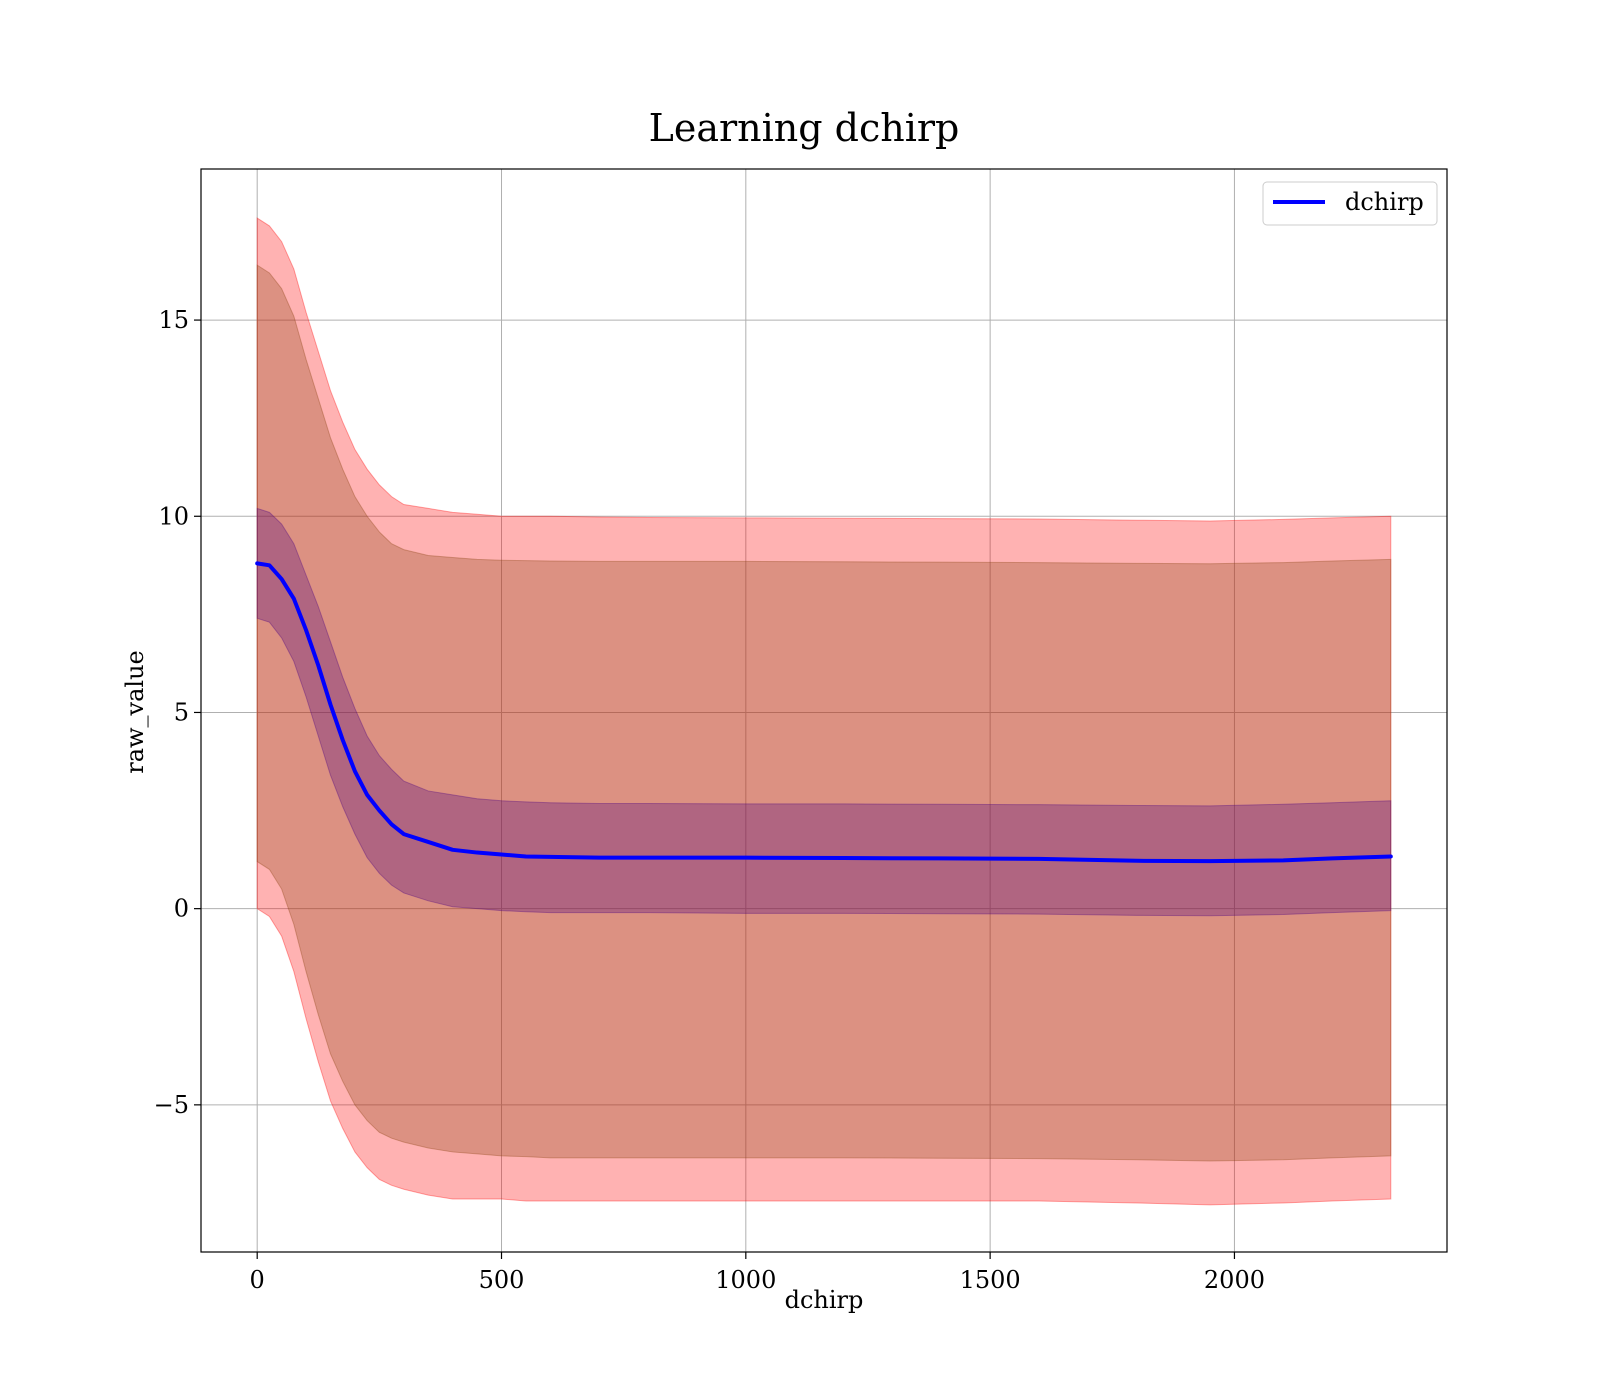 This screenshot has height=1400, width=1600. What do you see at coordinates (171, 1105) in the screenshot?
I see `y-tick-label: −5` at bounding box center [171, 1105].